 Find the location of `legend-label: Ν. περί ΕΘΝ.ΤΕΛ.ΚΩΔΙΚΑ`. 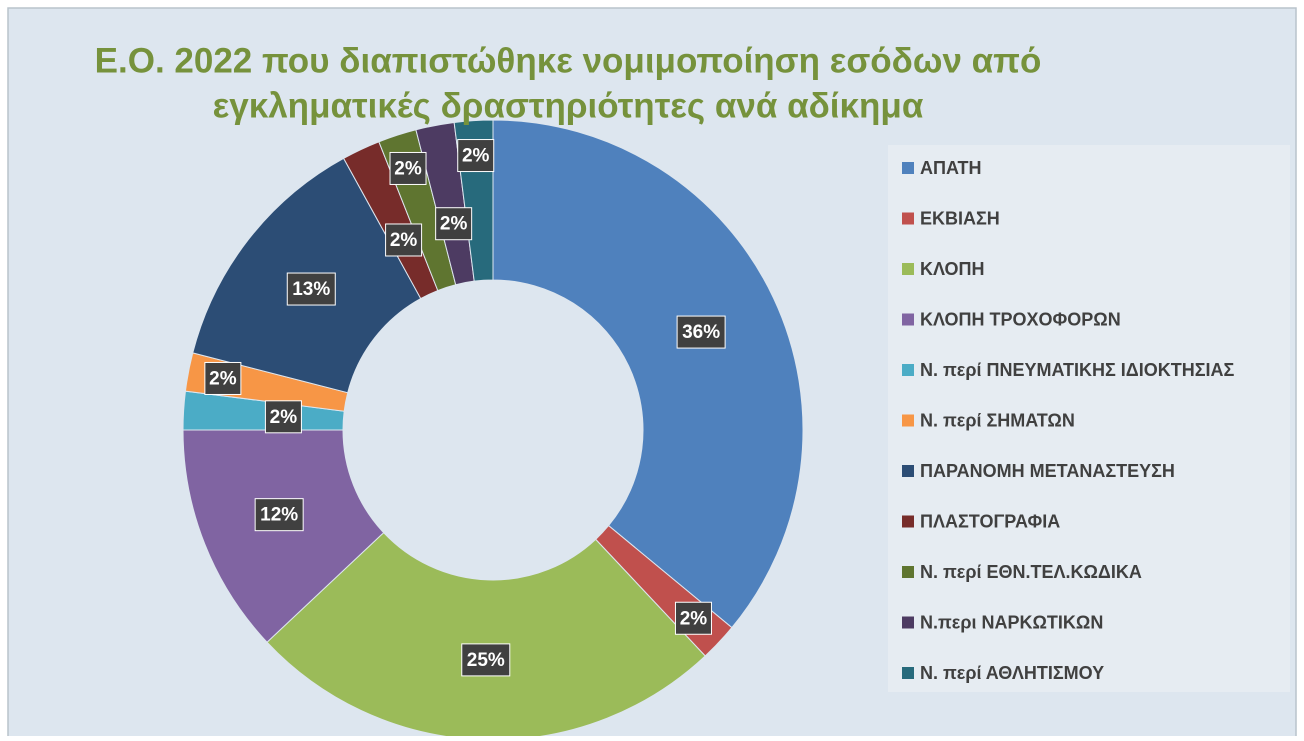

legend-label: Ν. περί ΕΘΝ.ΤΕΛ.ΚΩΔΙΚΑ is located at coordinates (1031, 572).